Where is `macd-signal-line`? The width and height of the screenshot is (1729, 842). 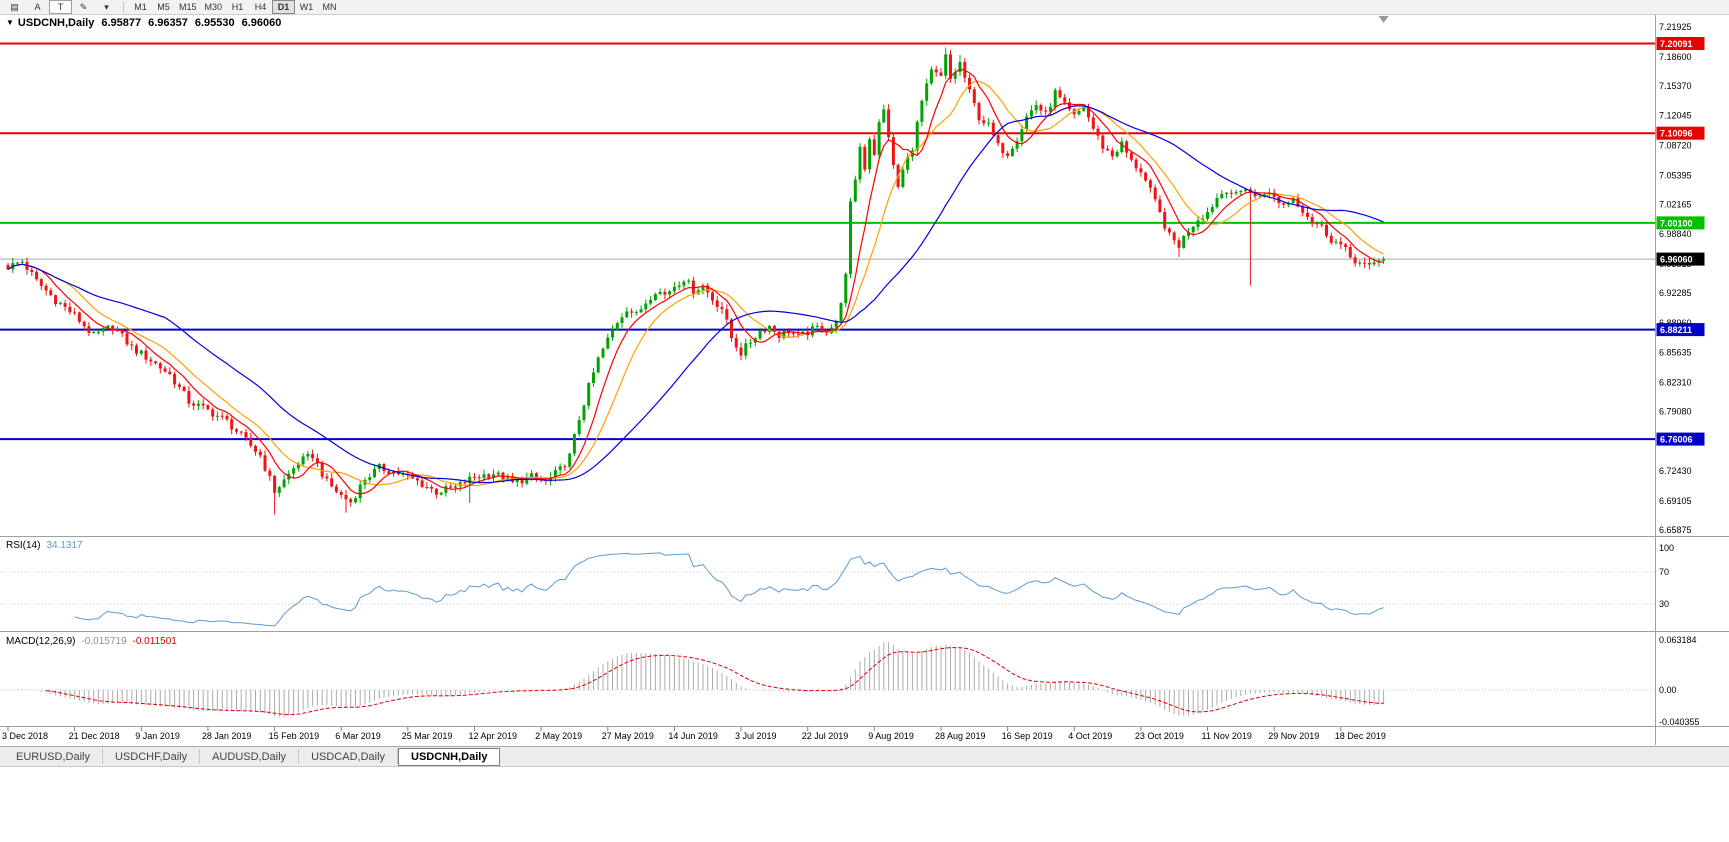
macd-signal-line is located at coordinates (715, 681).